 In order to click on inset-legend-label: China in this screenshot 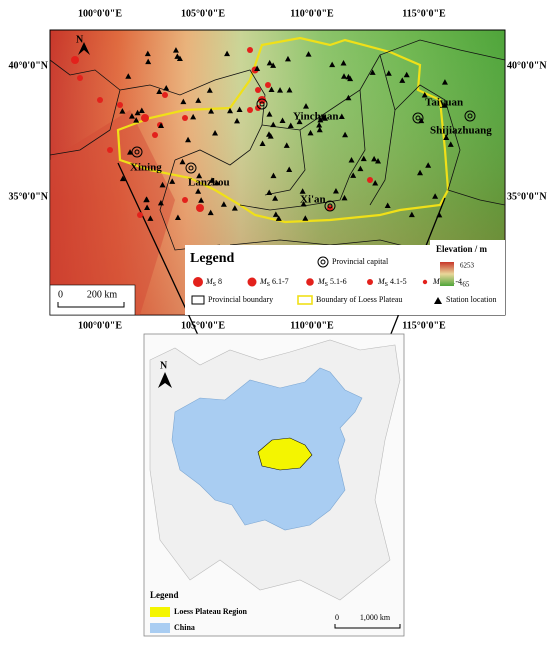, I will do `click(184, 627)`.